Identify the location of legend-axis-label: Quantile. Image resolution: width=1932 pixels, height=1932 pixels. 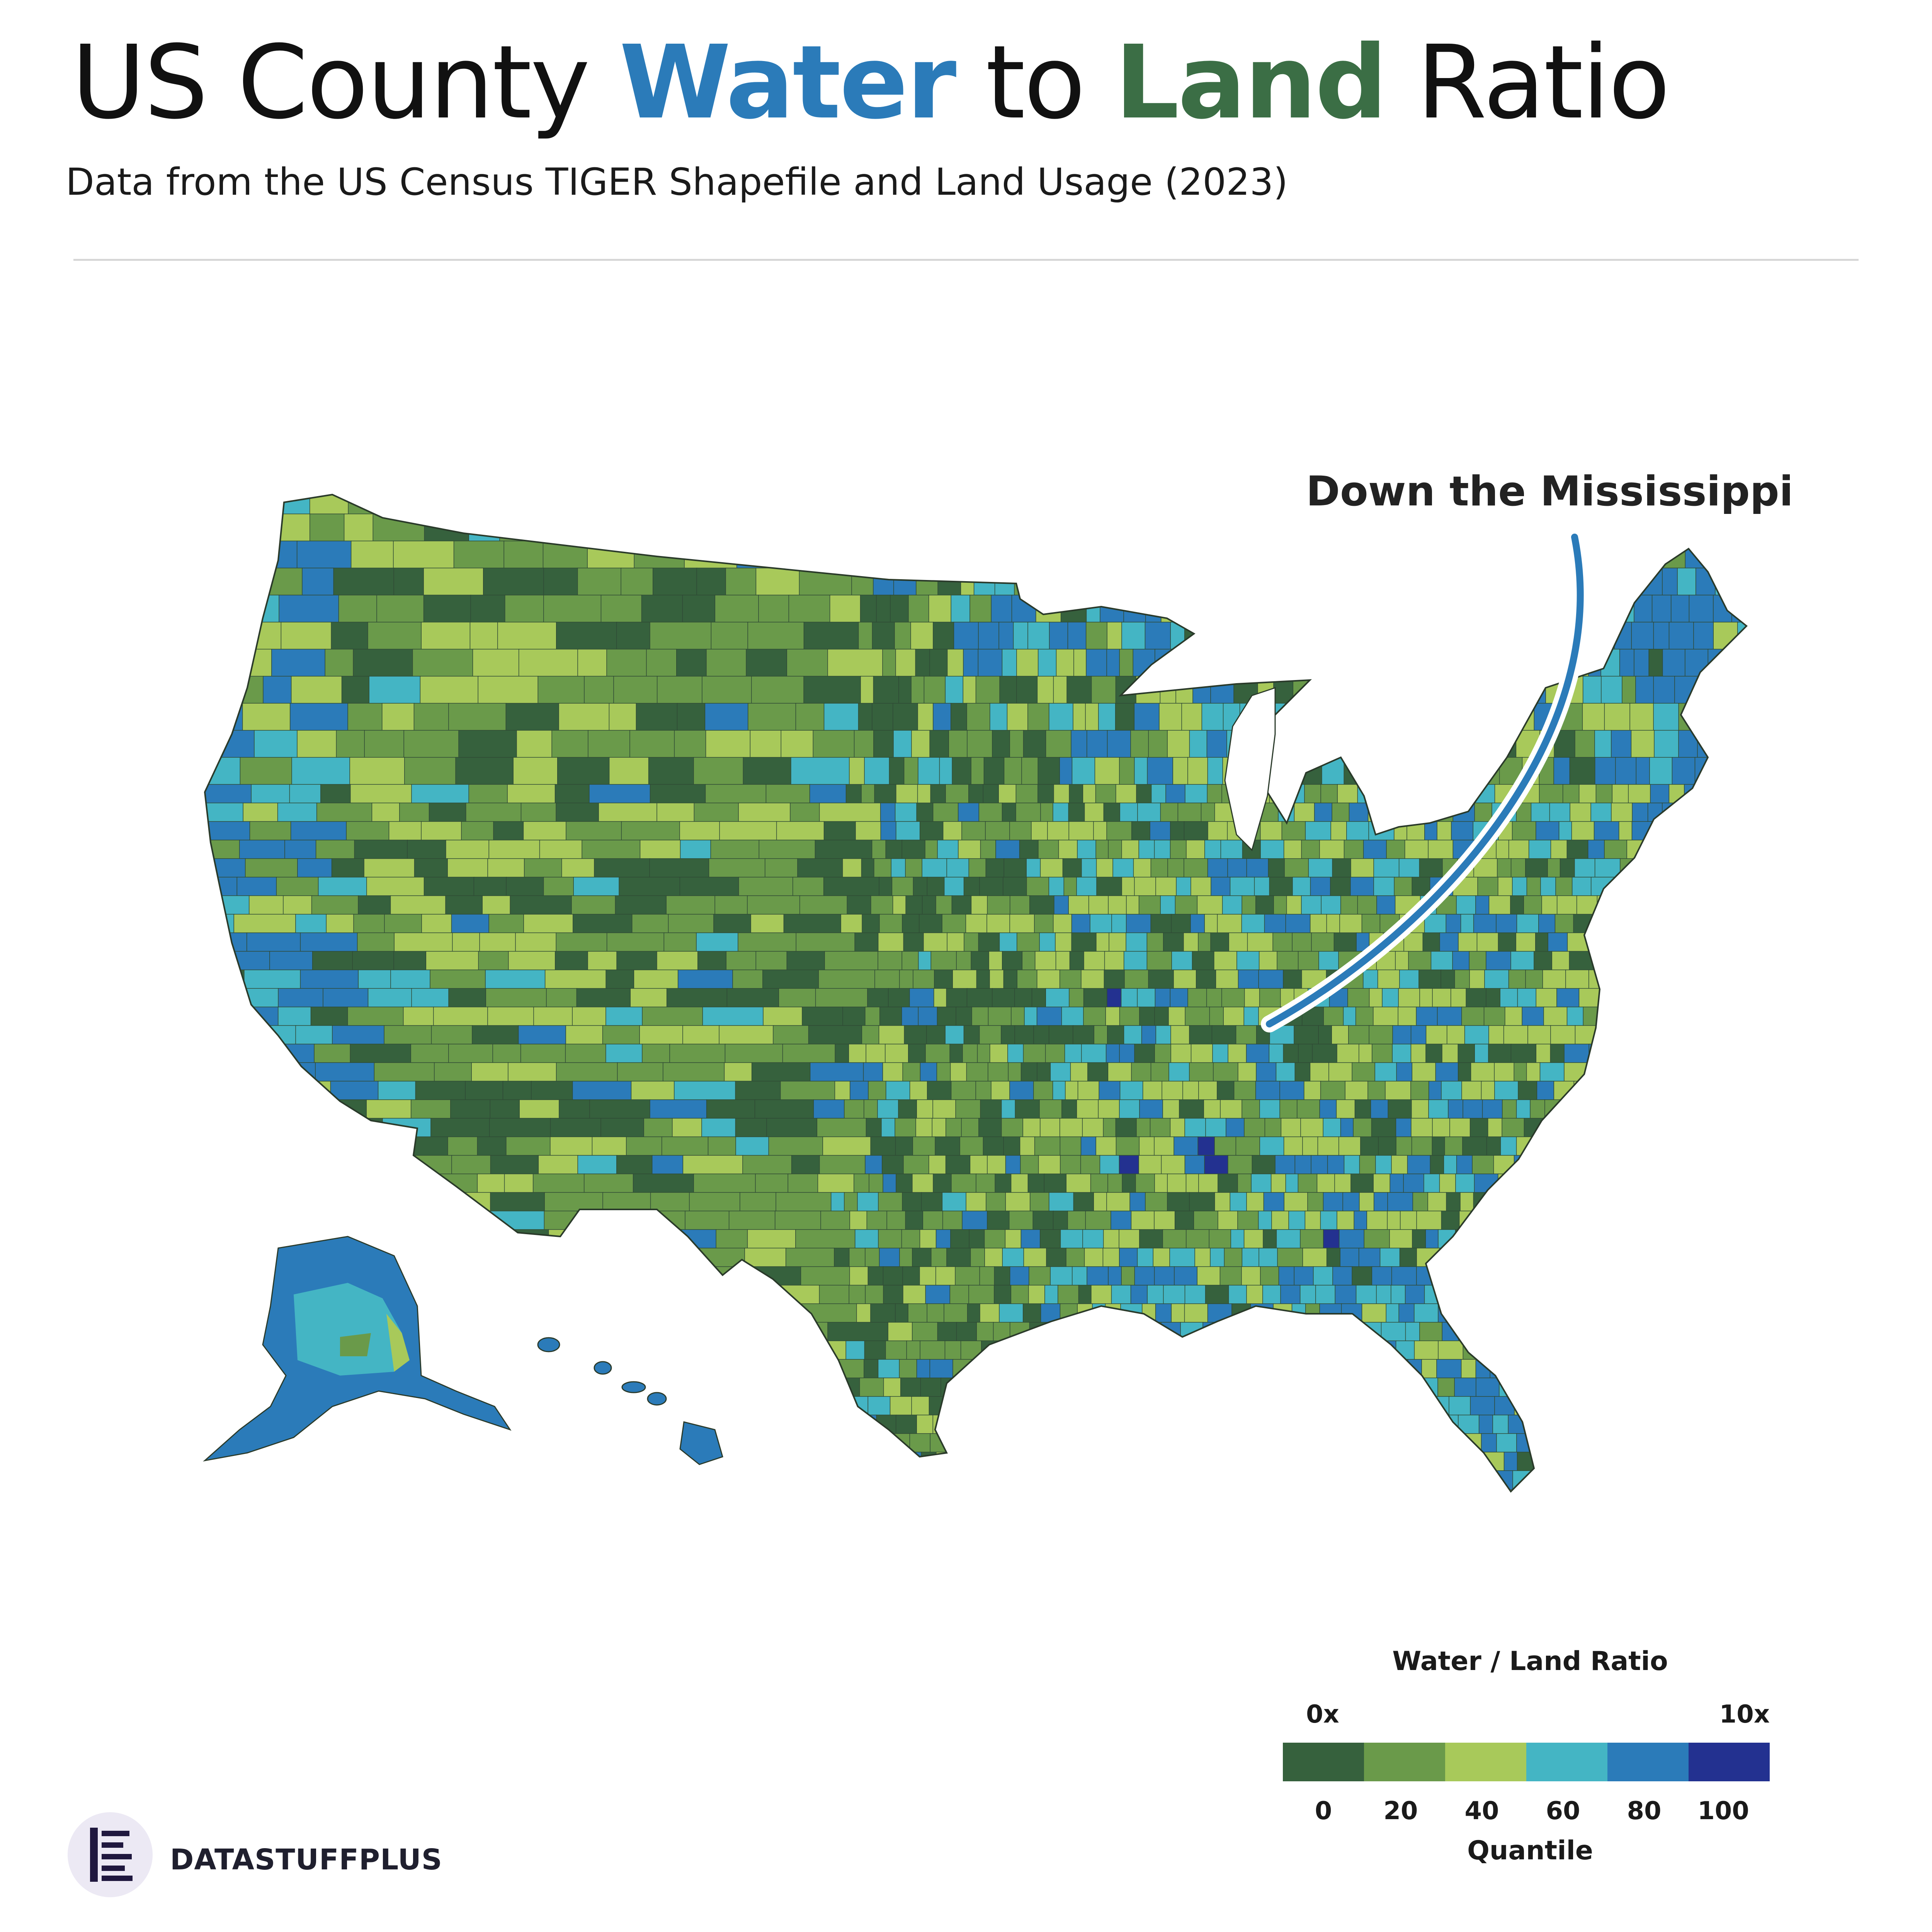
(1530, 1851).